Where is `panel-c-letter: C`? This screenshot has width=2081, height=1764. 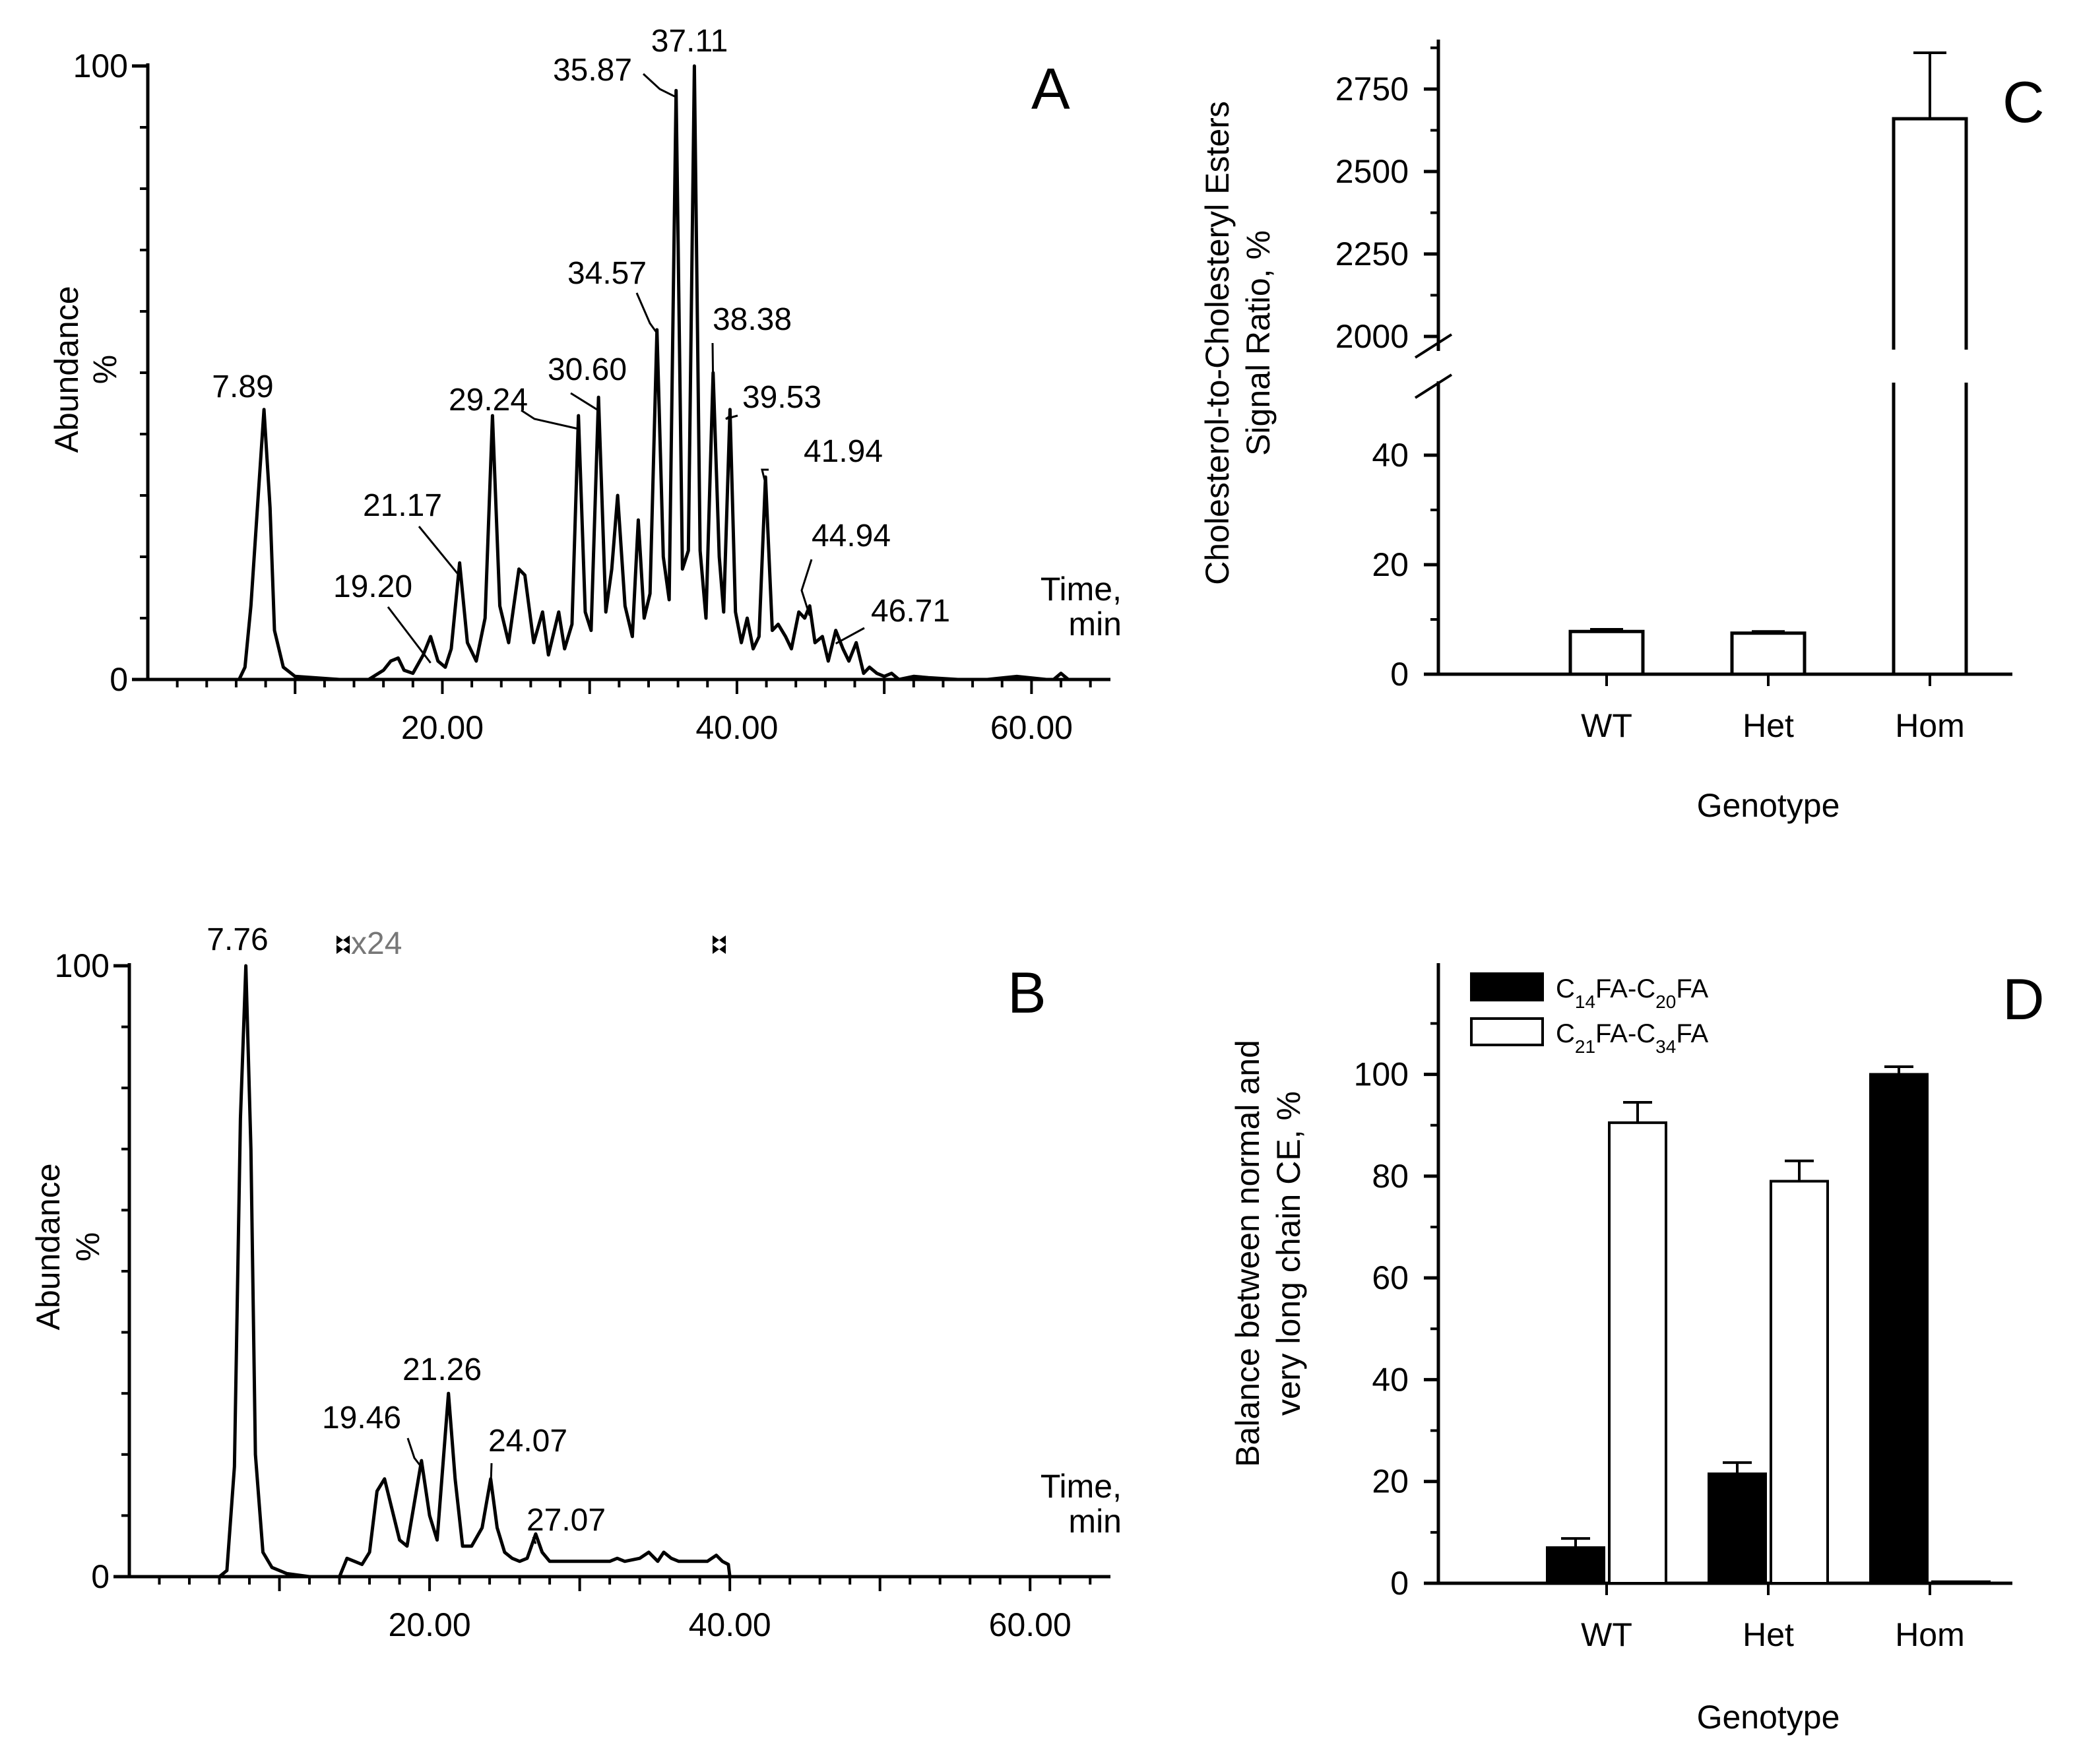
panel-c-letter: C is located at coordinates (2023, 102).